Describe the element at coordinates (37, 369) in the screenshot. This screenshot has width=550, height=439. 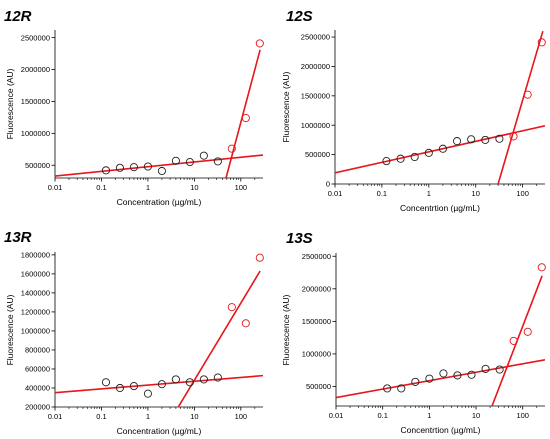
I see `y-tick-label: 600000` at that location.